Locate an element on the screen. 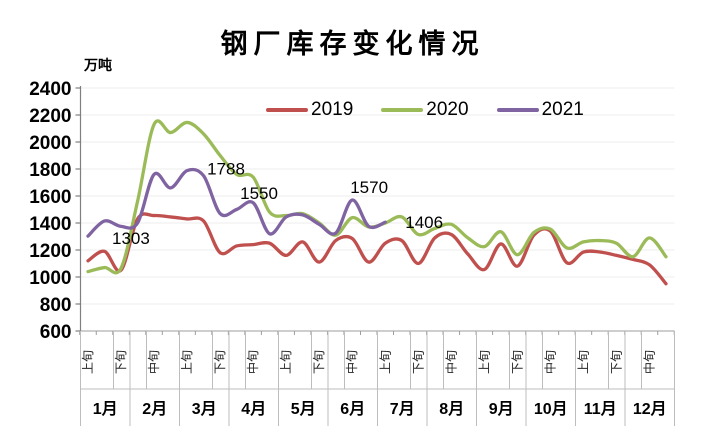 The width and height of the screenshot is (705, 445). month-label: 10月 is located at coordinates (551, 409).